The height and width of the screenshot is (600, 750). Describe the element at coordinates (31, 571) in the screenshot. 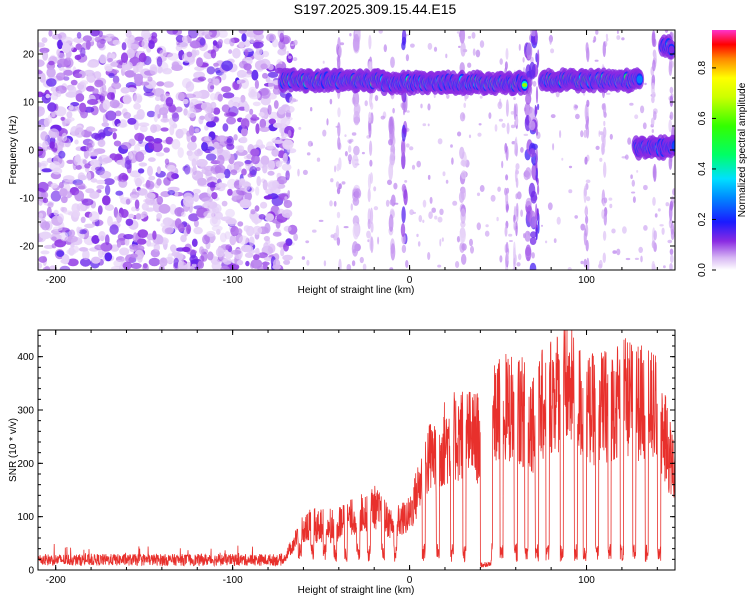

I see `y-tick-label: 0` at that location.